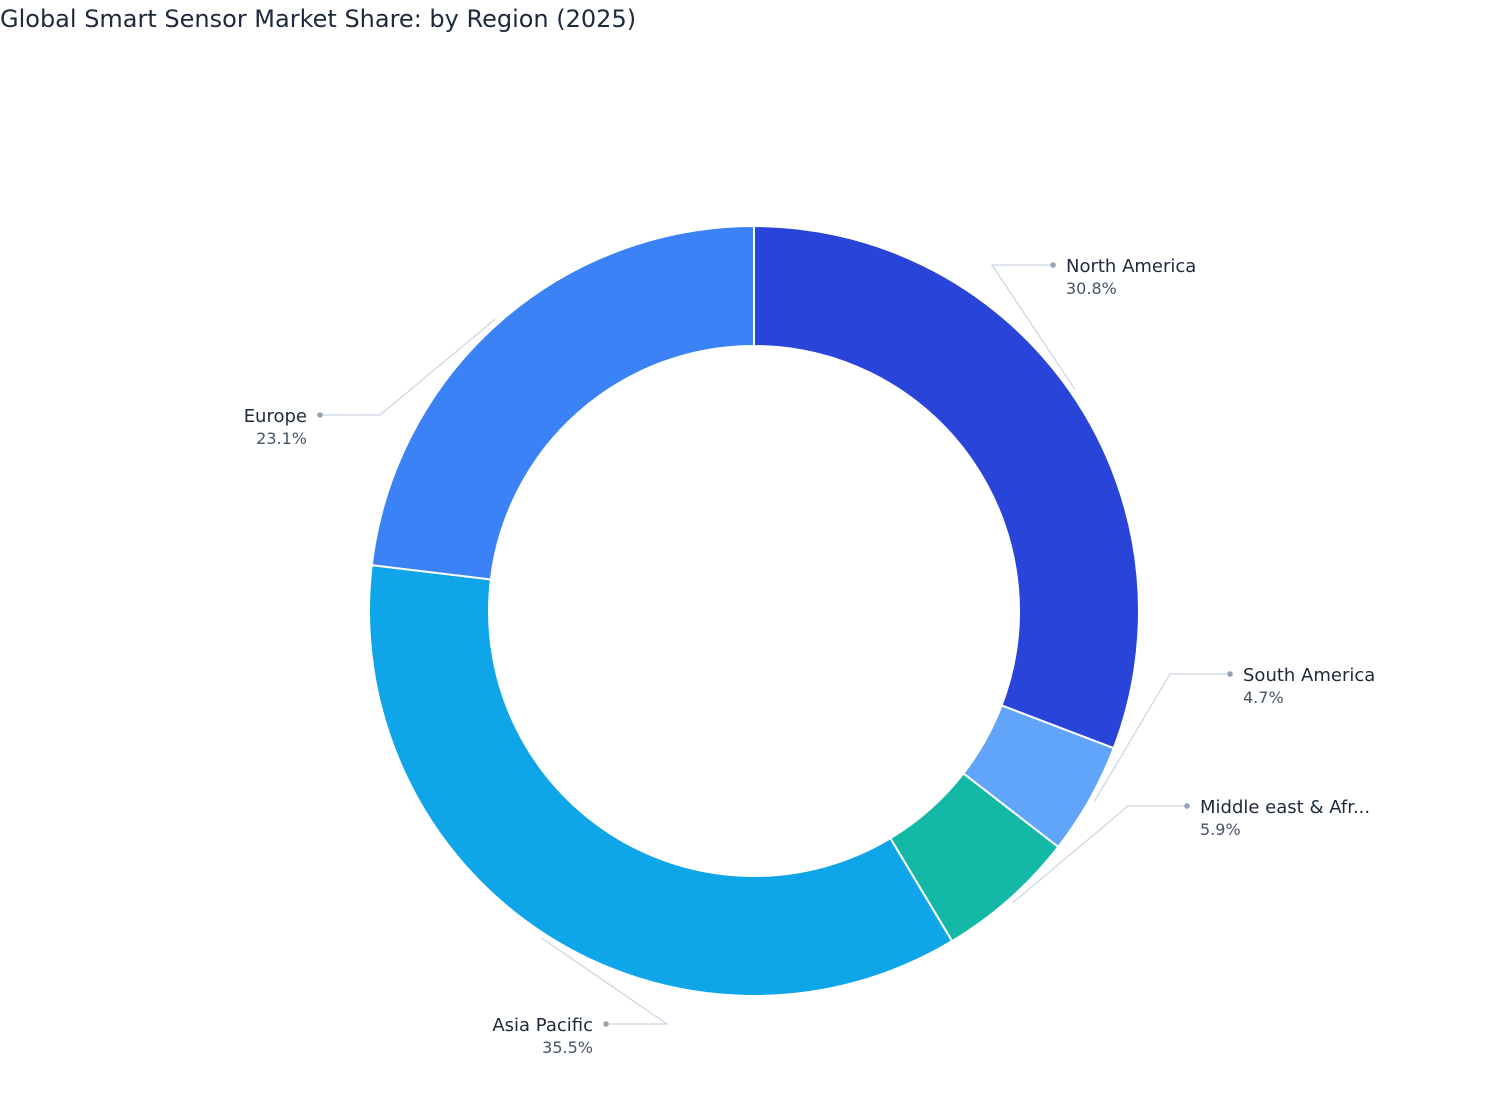  What do you see at coordinates (408, 367) in the screenshot?
I see `leader-line-europe` at bounding box center [408, 367].